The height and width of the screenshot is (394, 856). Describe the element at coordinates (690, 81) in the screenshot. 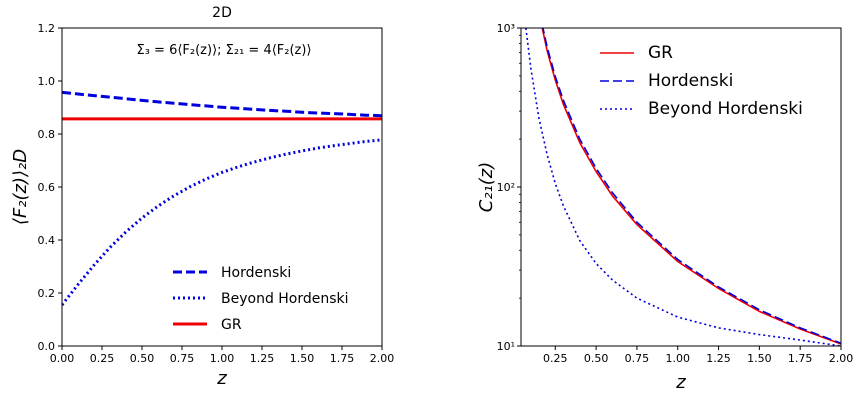

I see `right-legend-label: Hordenski` at that location.